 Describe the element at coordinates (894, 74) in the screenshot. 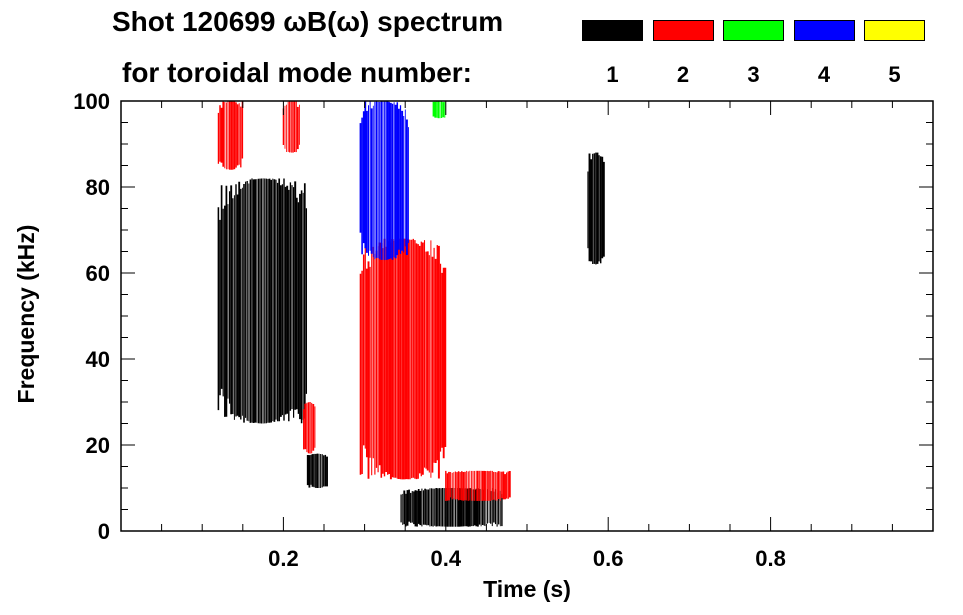

I see `legend-label-mode-5: 5` at that location.